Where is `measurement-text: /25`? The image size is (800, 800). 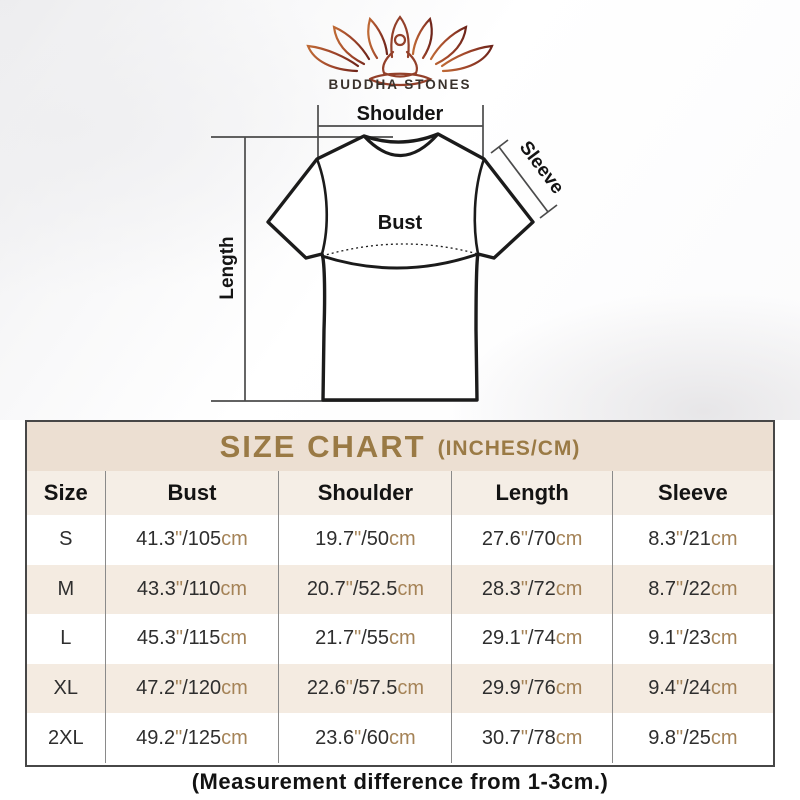 measurement-text: /25 is located at coordinates (697, 737).